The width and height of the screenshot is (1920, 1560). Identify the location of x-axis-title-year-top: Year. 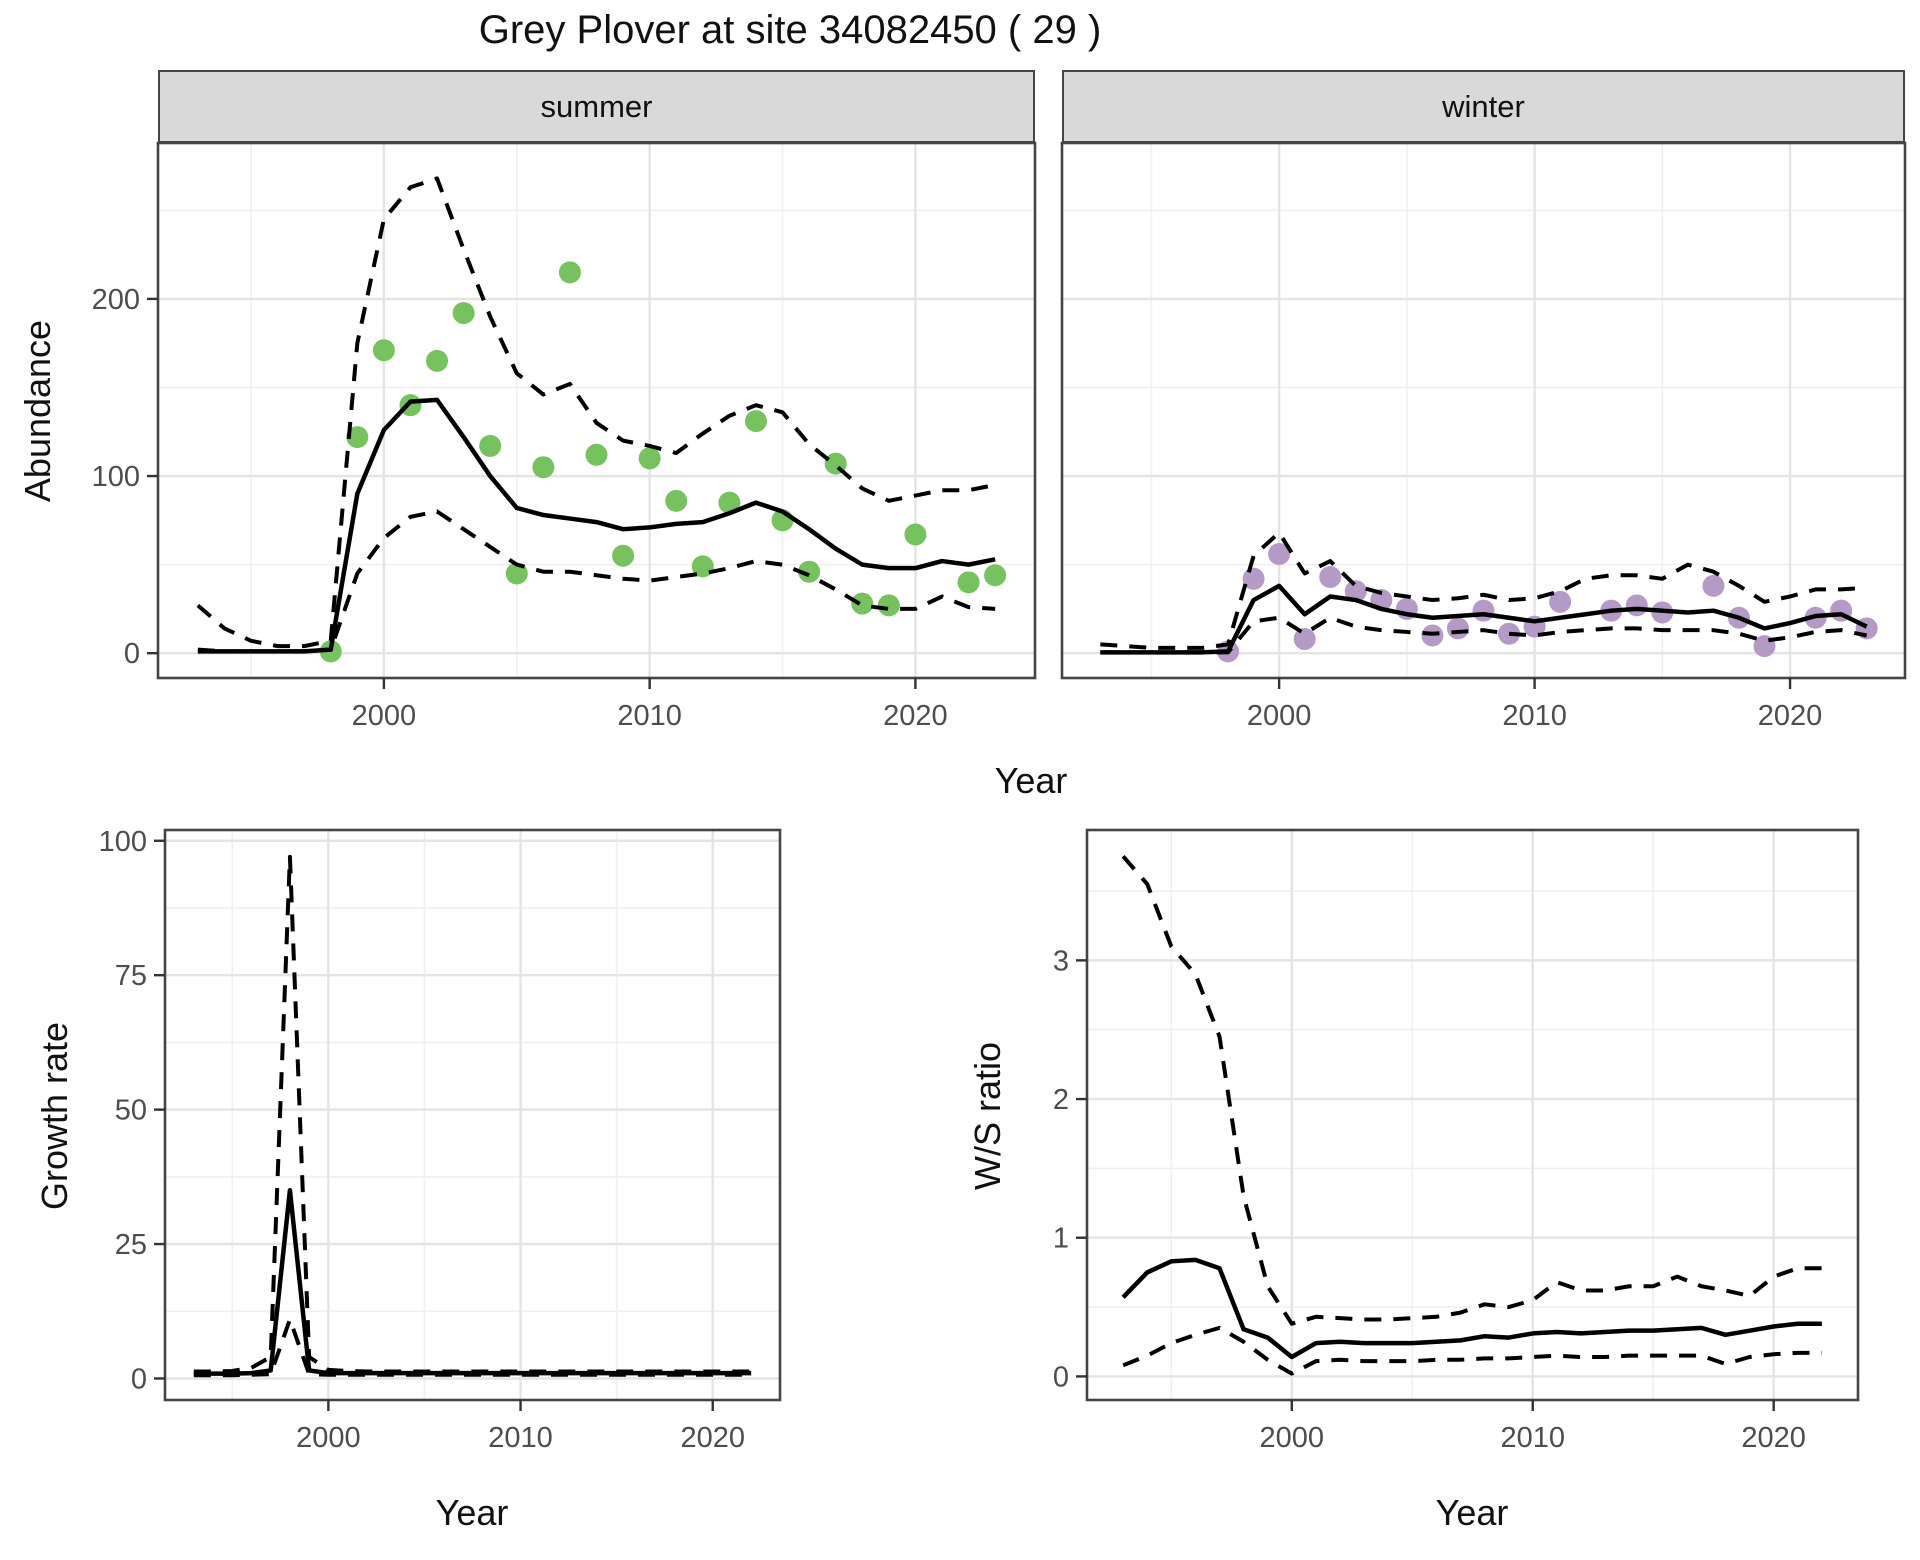
(1031, 780).